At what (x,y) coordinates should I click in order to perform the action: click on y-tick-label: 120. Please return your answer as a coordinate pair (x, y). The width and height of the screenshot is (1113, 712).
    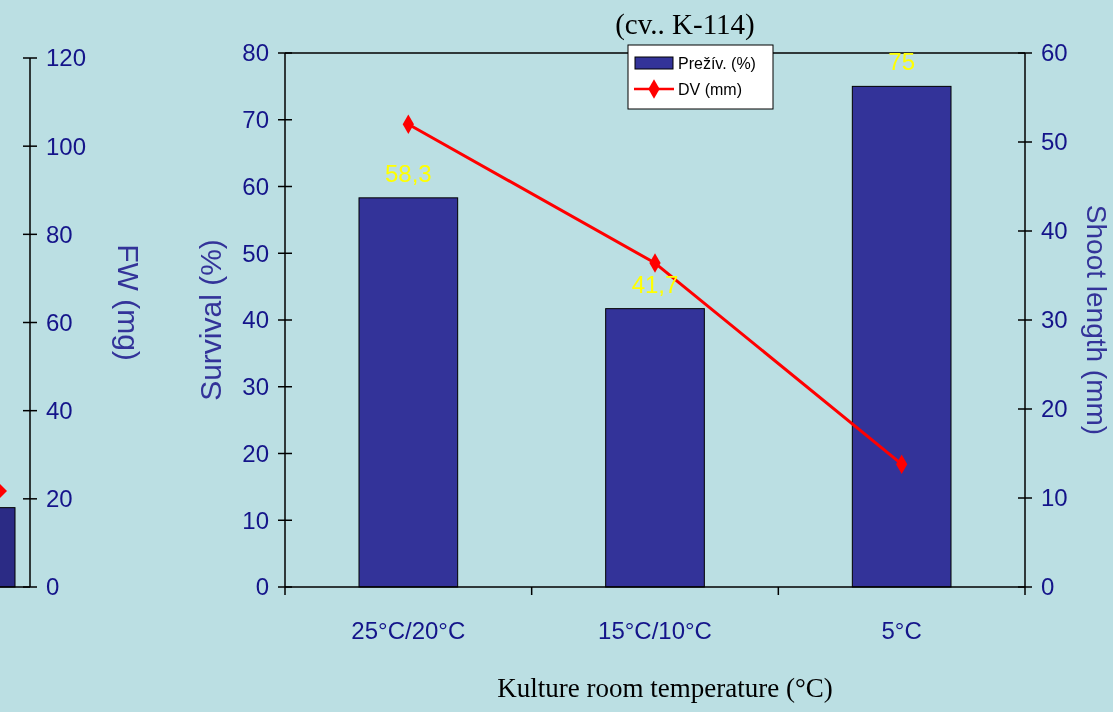
    Looking at the image, I should click on (66, 58).